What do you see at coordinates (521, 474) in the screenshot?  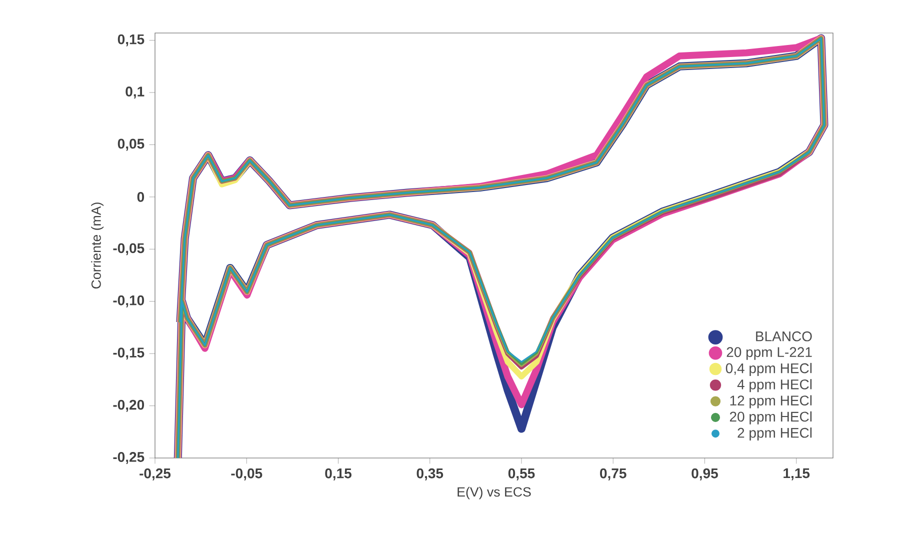 I see `x-tick-label: 0,55` at bounding box center [521, 474].